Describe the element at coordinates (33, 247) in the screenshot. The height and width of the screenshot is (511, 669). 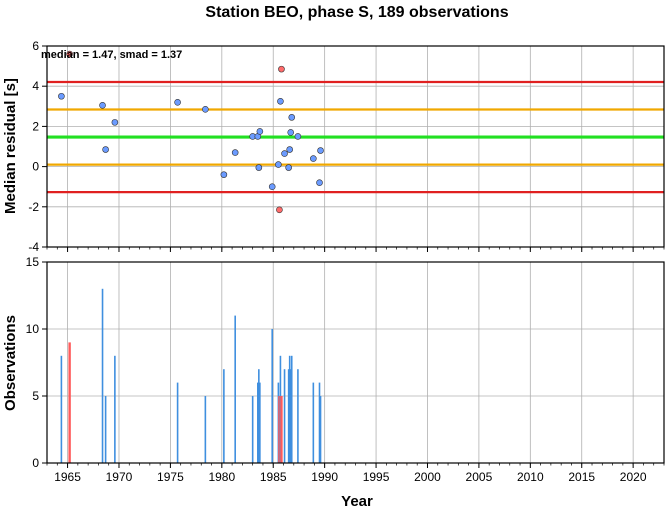
I see `y-tick-label: -4` at that location.